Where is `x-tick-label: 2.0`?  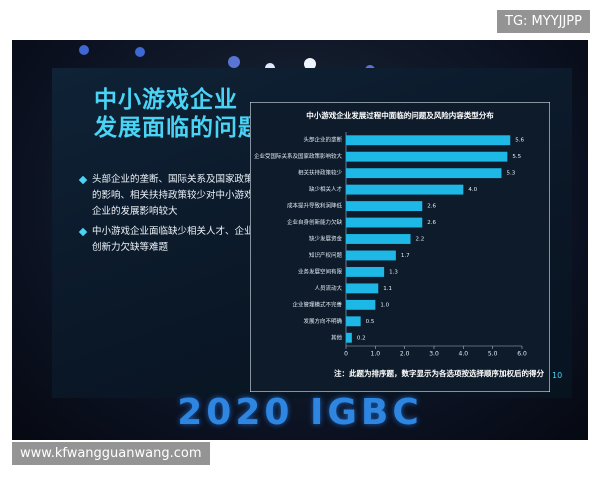 x-tick-label: 2.0 is located at coordinates (405, 354).